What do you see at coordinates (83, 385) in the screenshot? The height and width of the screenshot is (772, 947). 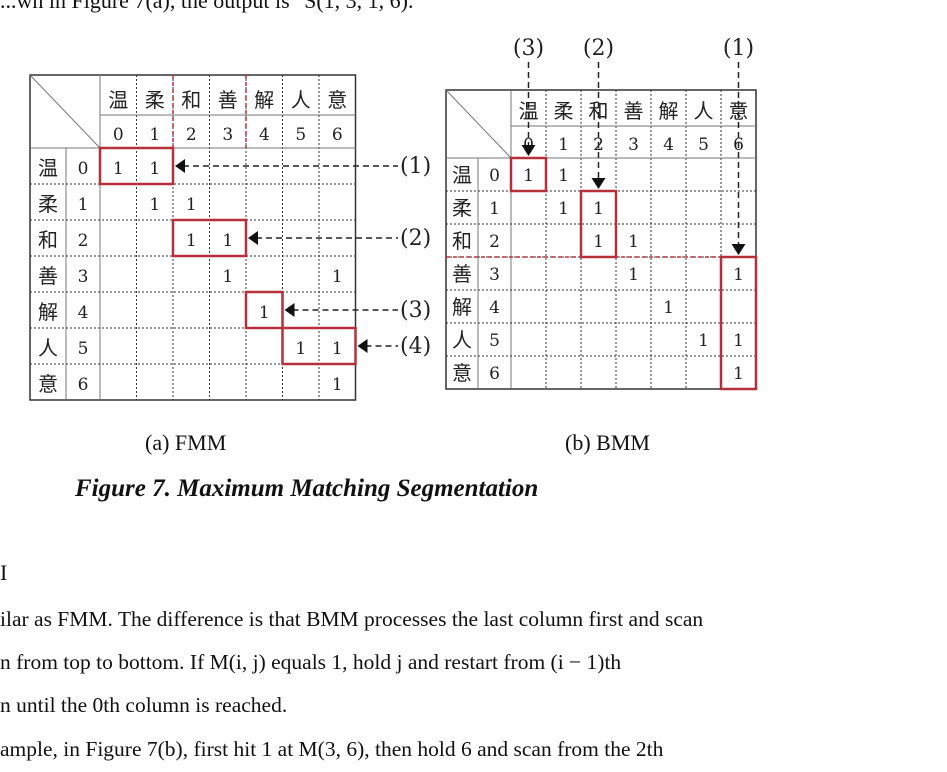 I see `fmm-row-index: 6` at bounding box center [83, 385].